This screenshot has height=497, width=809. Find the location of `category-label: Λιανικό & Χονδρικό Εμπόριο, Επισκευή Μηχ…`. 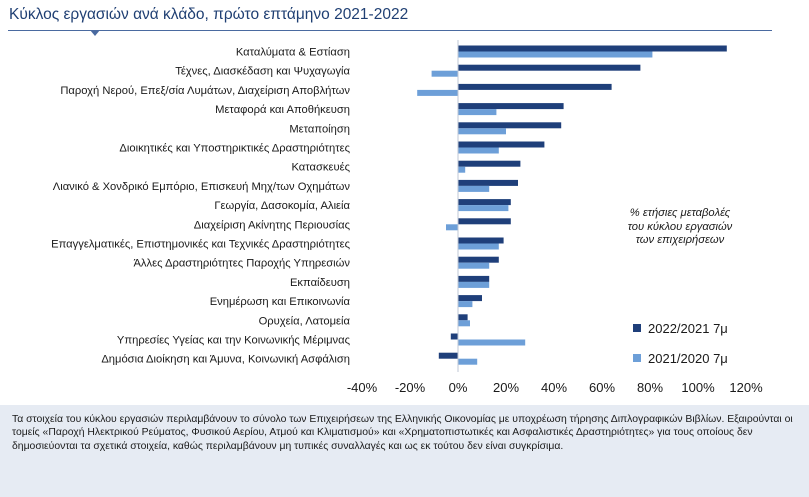

category-label: Λιανικό & Χονδρικό Εμπόριο, Επισκευή Μηχ… is located at coordinates (202, 187).